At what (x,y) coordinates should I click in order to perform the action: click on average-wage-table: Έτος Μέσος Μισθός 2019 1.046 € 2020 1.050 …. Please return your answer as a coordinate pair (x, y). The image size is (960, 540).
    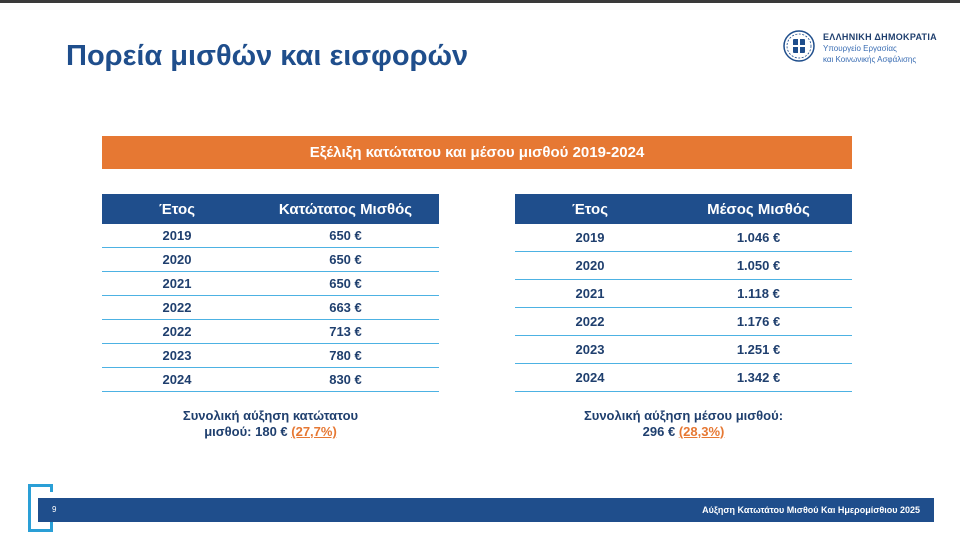
    Looking at the image, I should click on (683, 293).